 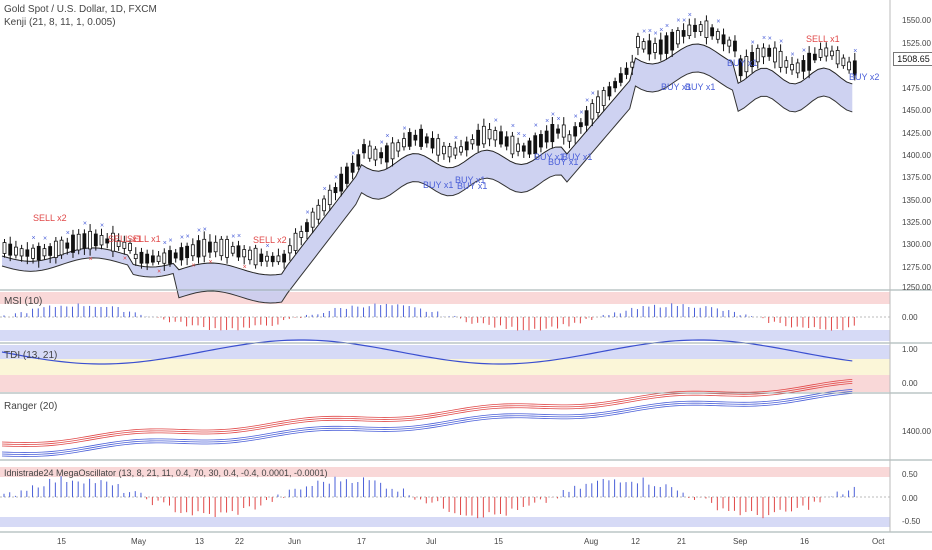 What do you see at coordinates (911, 521) in the screenshot?
I see `mega-axis-tick: -0.50` at bounding box center [911, 521].